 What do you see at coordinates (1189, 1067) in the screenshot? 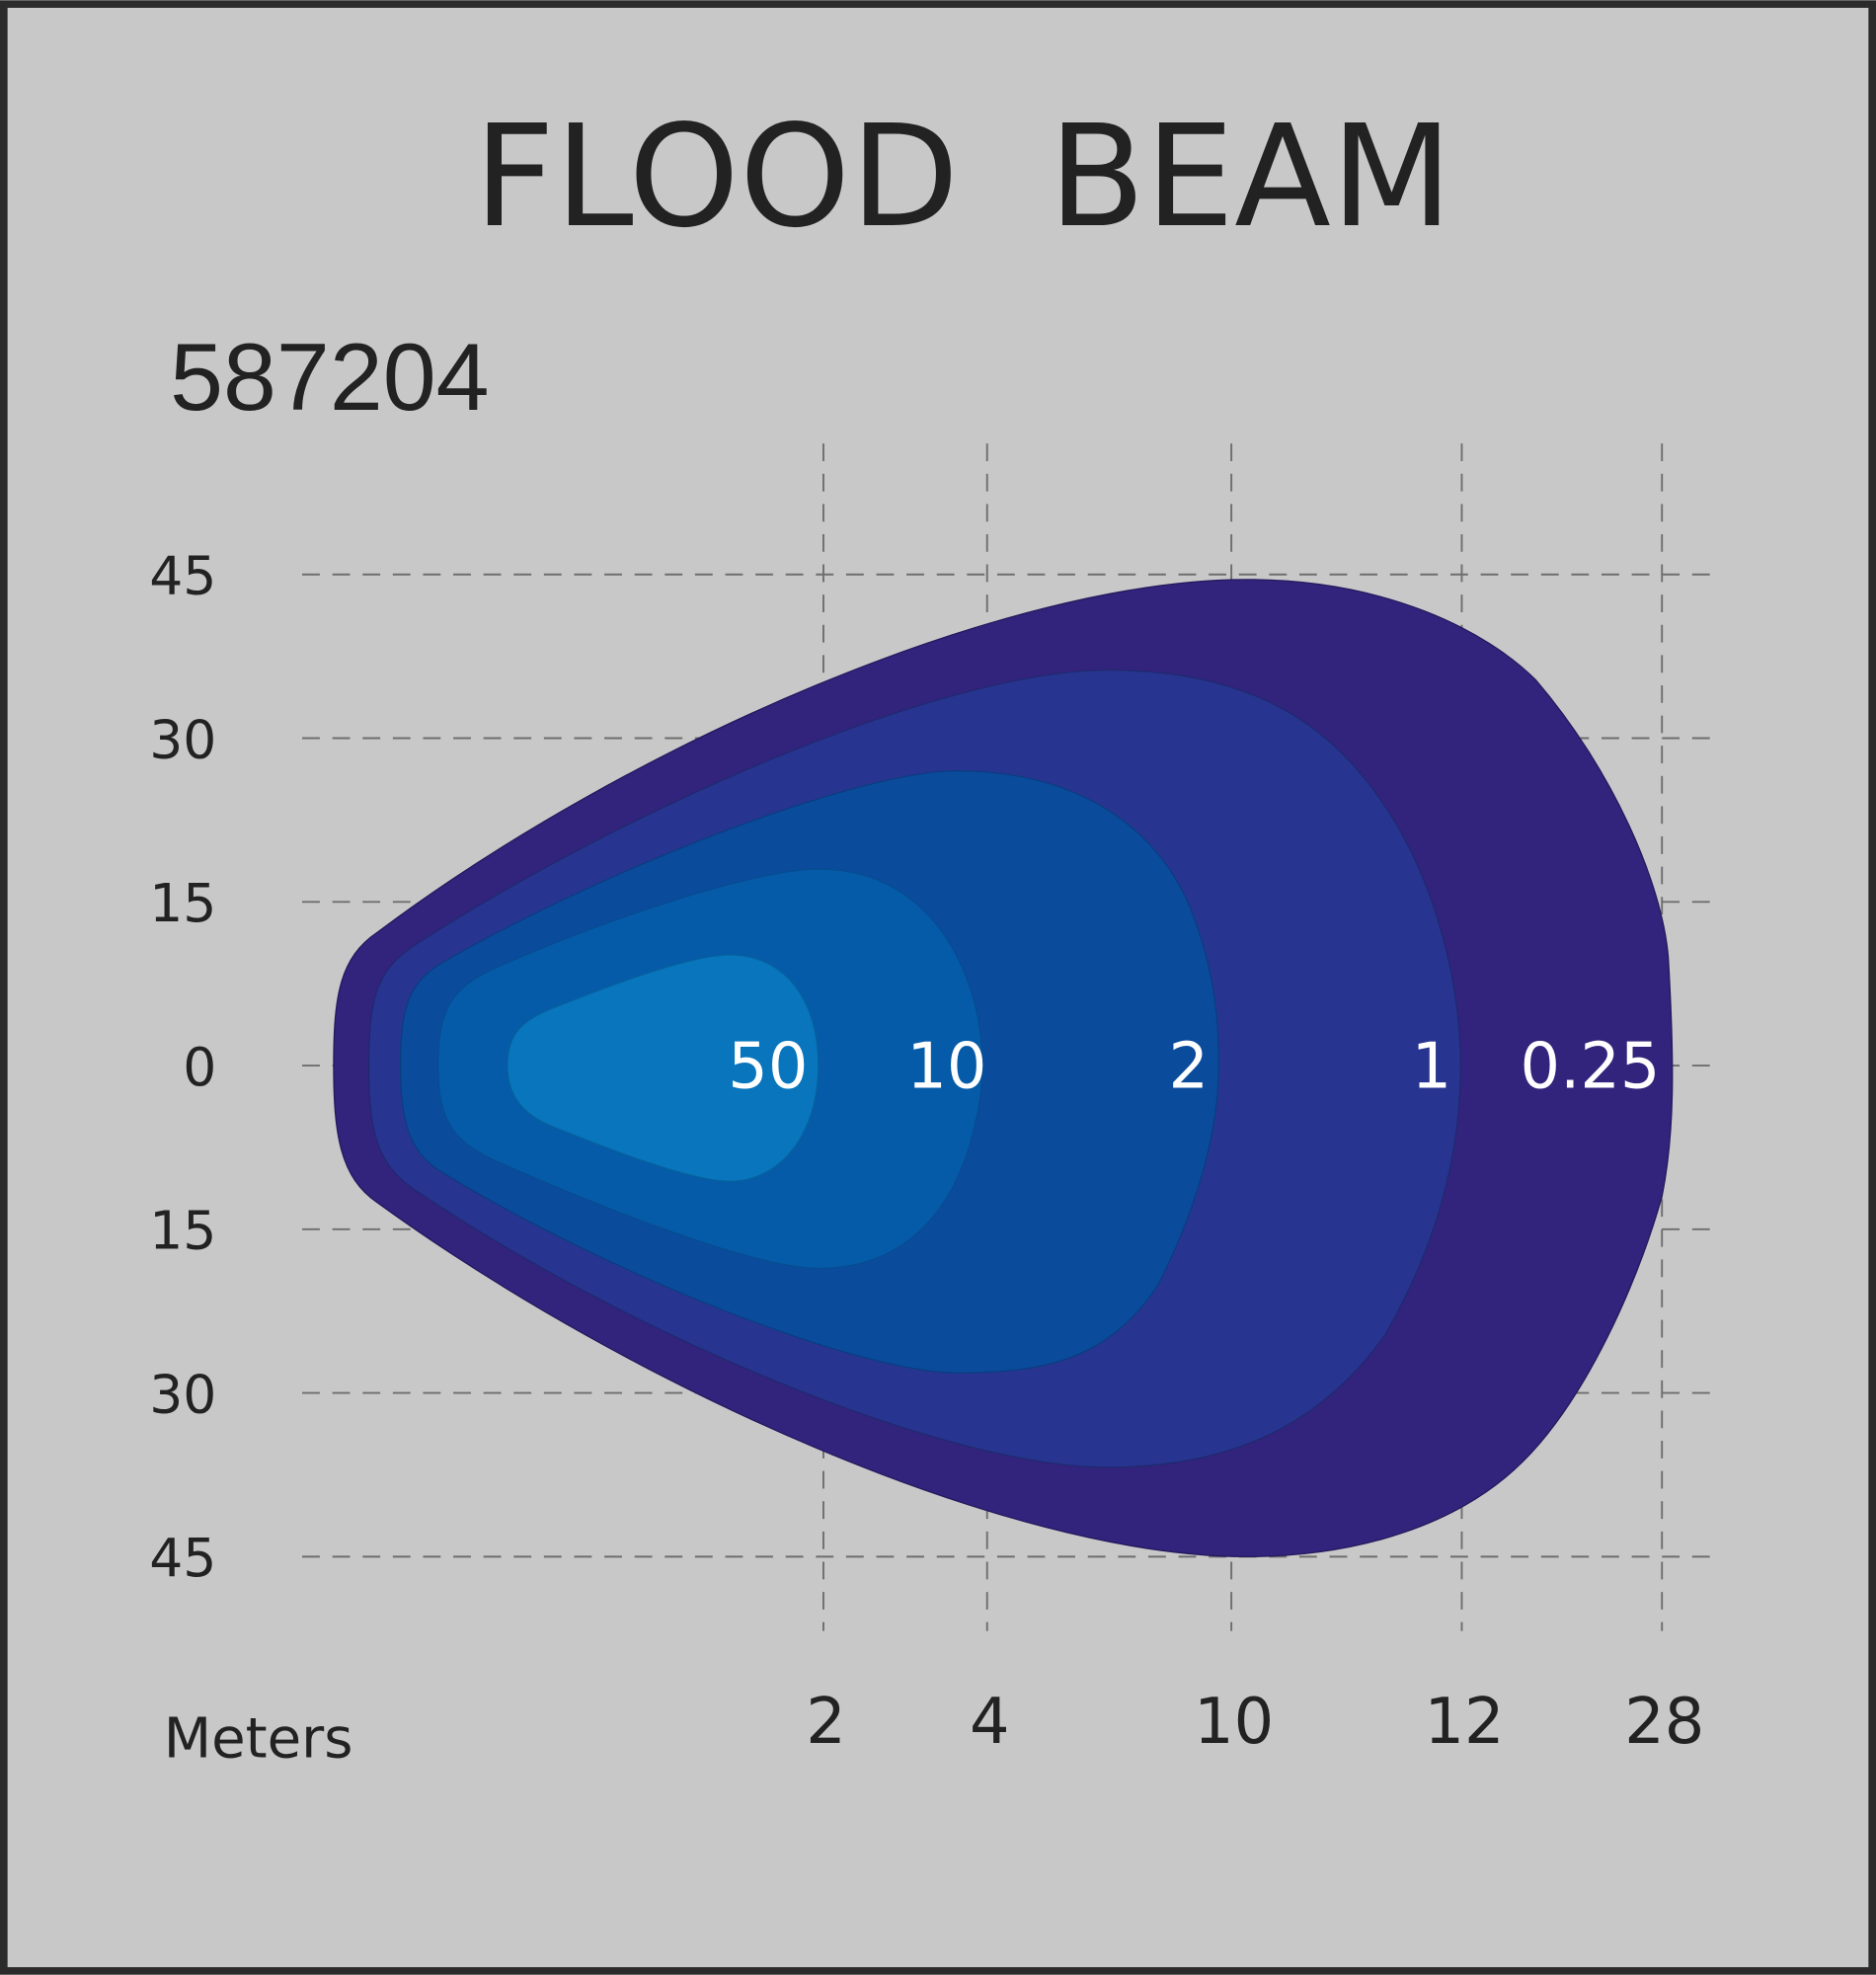
I see `contour-label: 2` at bounding box center [1189, 1067].